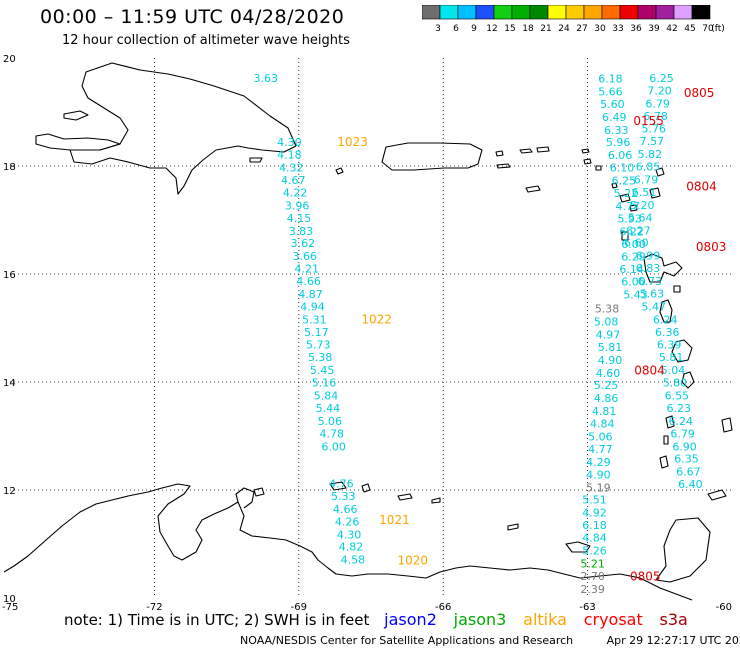 This screenshot has height=650, width=740. What do you see at coordinates (688, 380) in the screenshot?
I see `st-lucia` at bounding box center [688, 380].